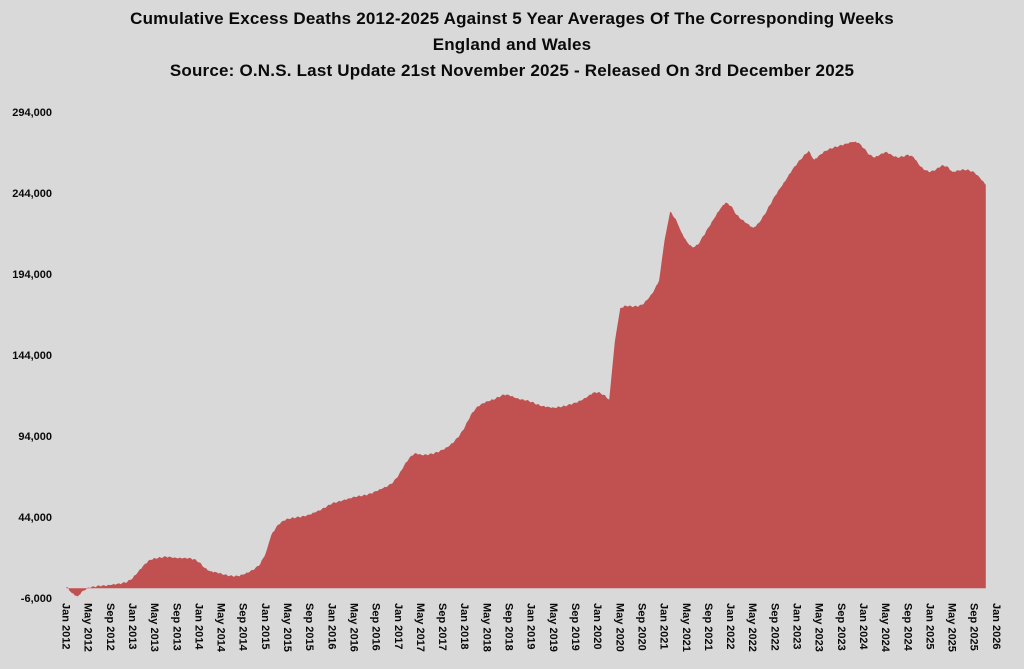 Image resolution: width=1024 pixels, height=669 pixels. Describe the element at coordinates (309, 627) in the screenshot. I see `x-axis-tick-label: Sep 2015` at that location.